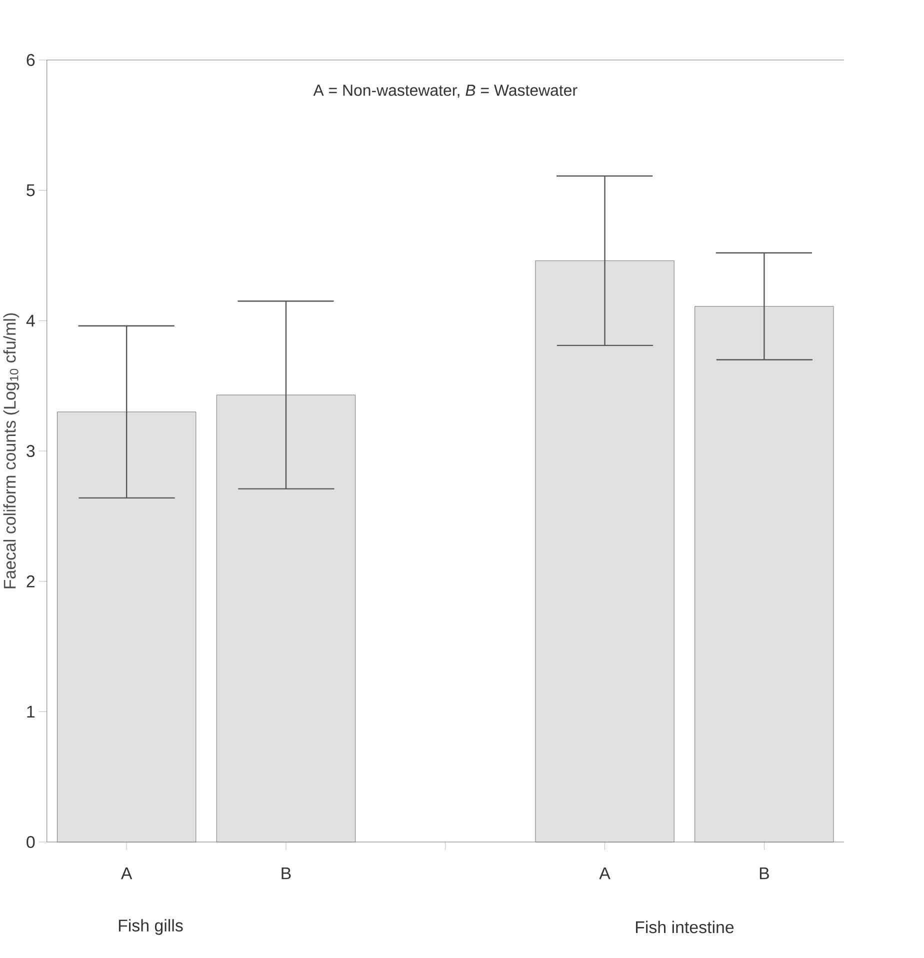  I want to click on y-tick-label: 6, so click(31, 60).